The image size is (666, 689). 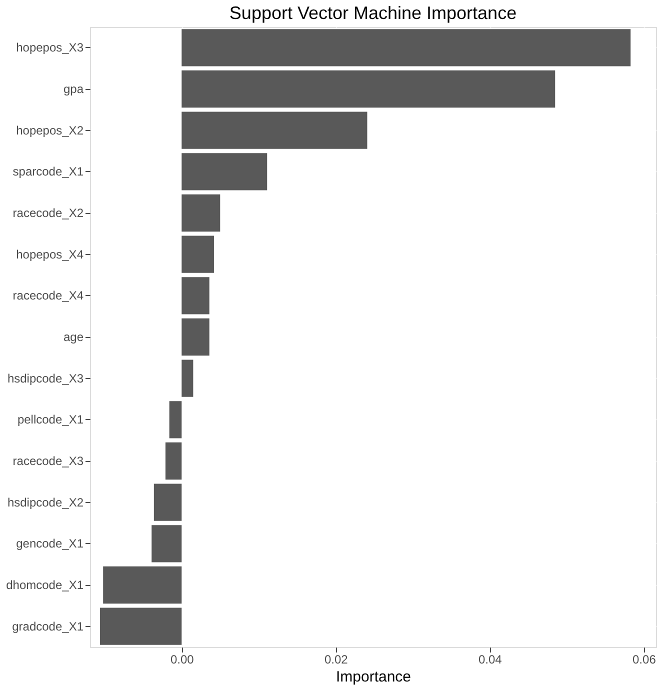 I want to click on y-tick-label: hsdipcode_X3, so click(x=45, y=378).